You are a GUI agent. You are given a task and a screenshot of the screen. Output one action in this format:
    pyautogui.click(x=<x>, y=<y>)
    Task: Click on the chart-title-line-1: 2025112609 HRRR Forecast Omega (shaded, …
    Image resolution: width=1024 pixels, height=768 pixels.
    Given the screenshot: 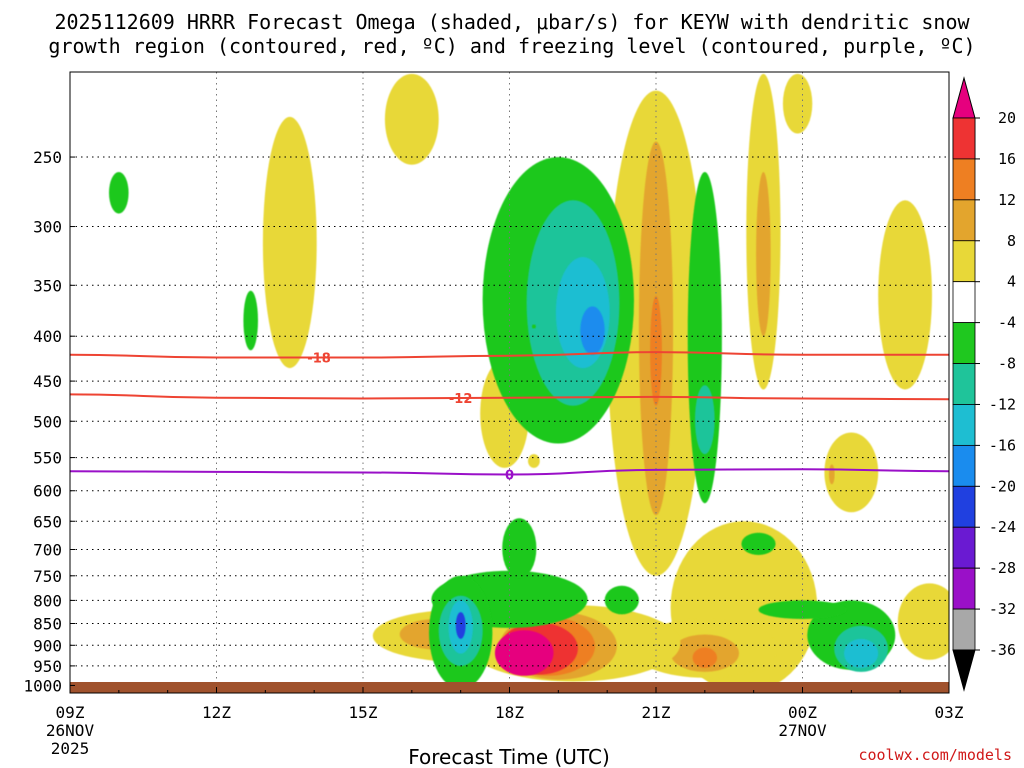 What is the action you would take?
    pyautogui.click(x=512, y=22)
    